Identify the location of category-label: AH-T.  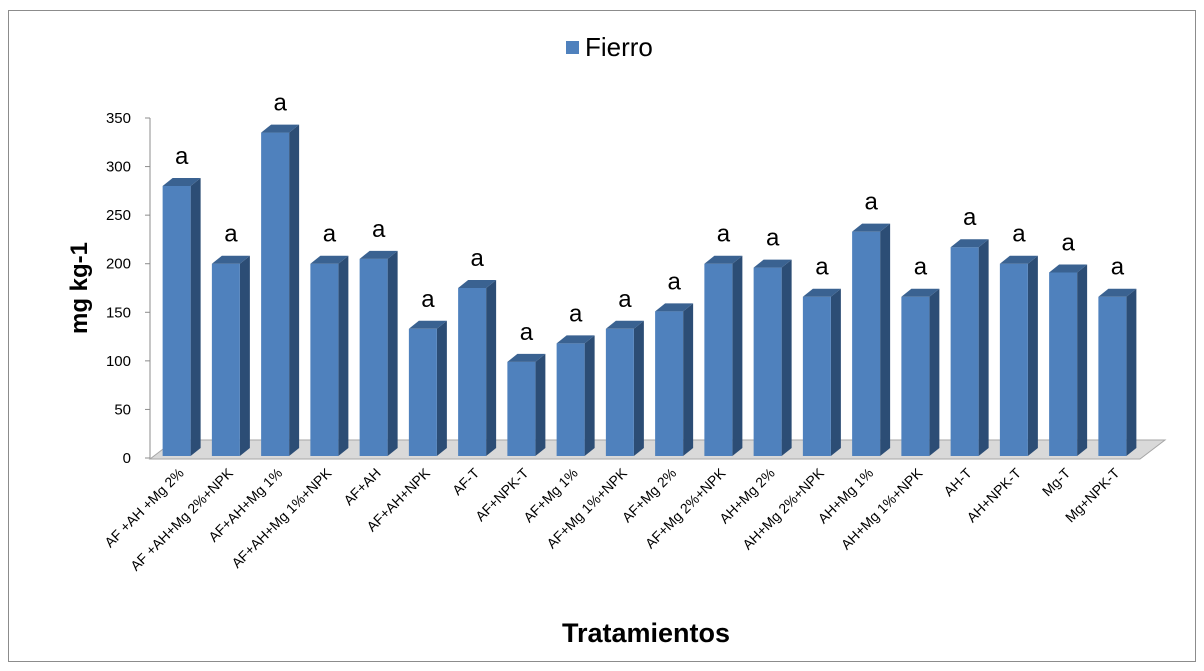
(957, 481).